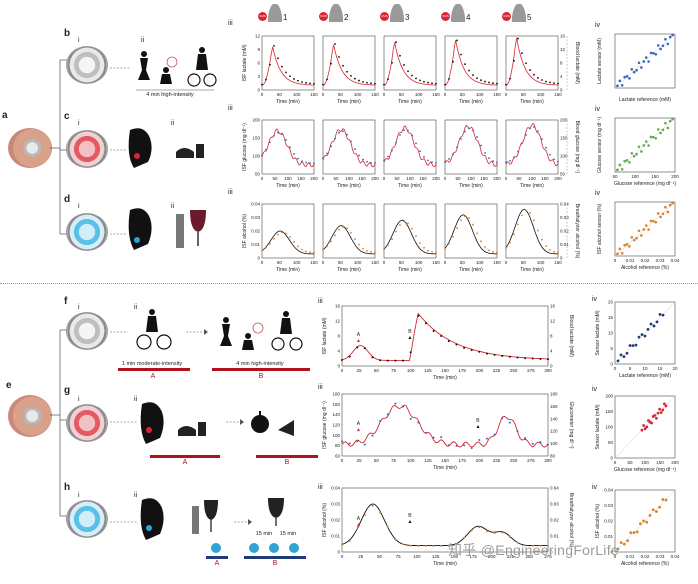 The width and height of the screenshot is (698, 584). I want to click on corr-y-tick: 0.01, so click(608, 536).